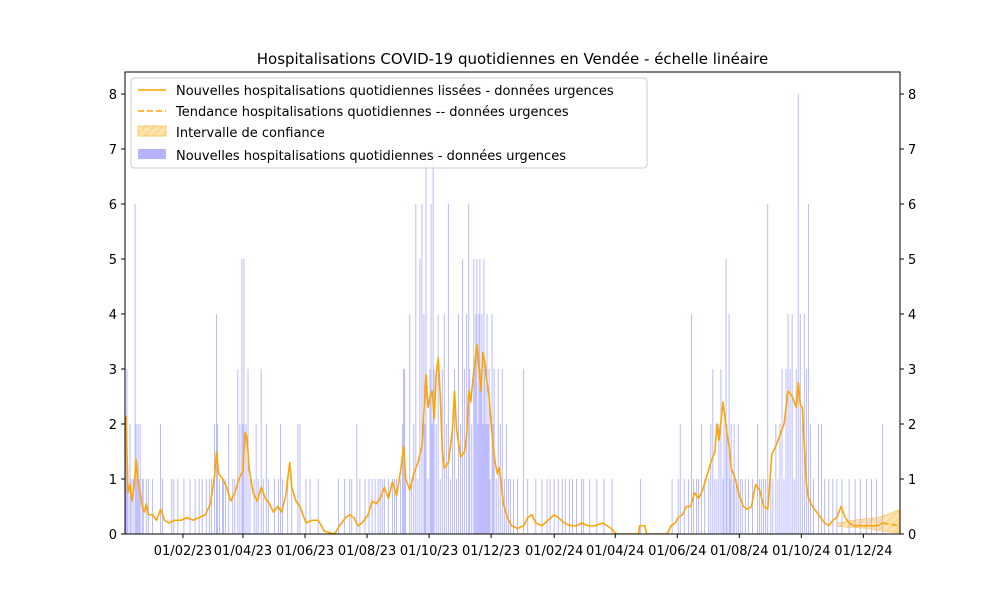 The height and width of the screenshot is (600, 1000). Describe the element at coordinates (113, 480) in the screenshot. I see `y-tick-label-left: 1` at that location.